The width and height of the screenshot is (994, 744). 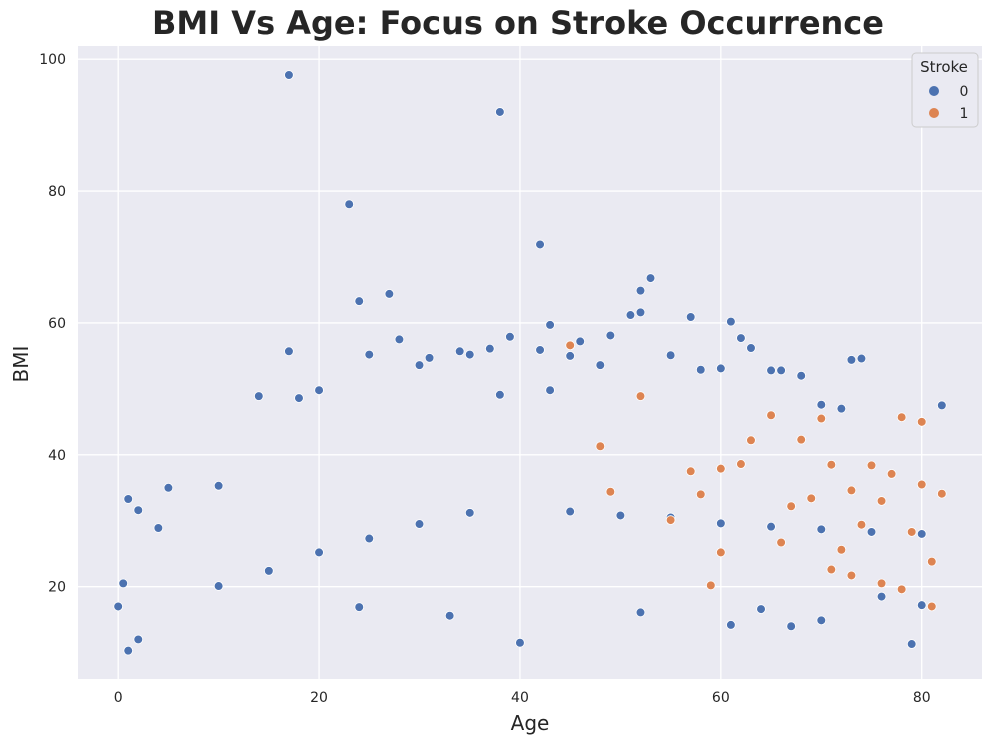 I want to click on legend-label-1: 1, so click(x=964, y=114).